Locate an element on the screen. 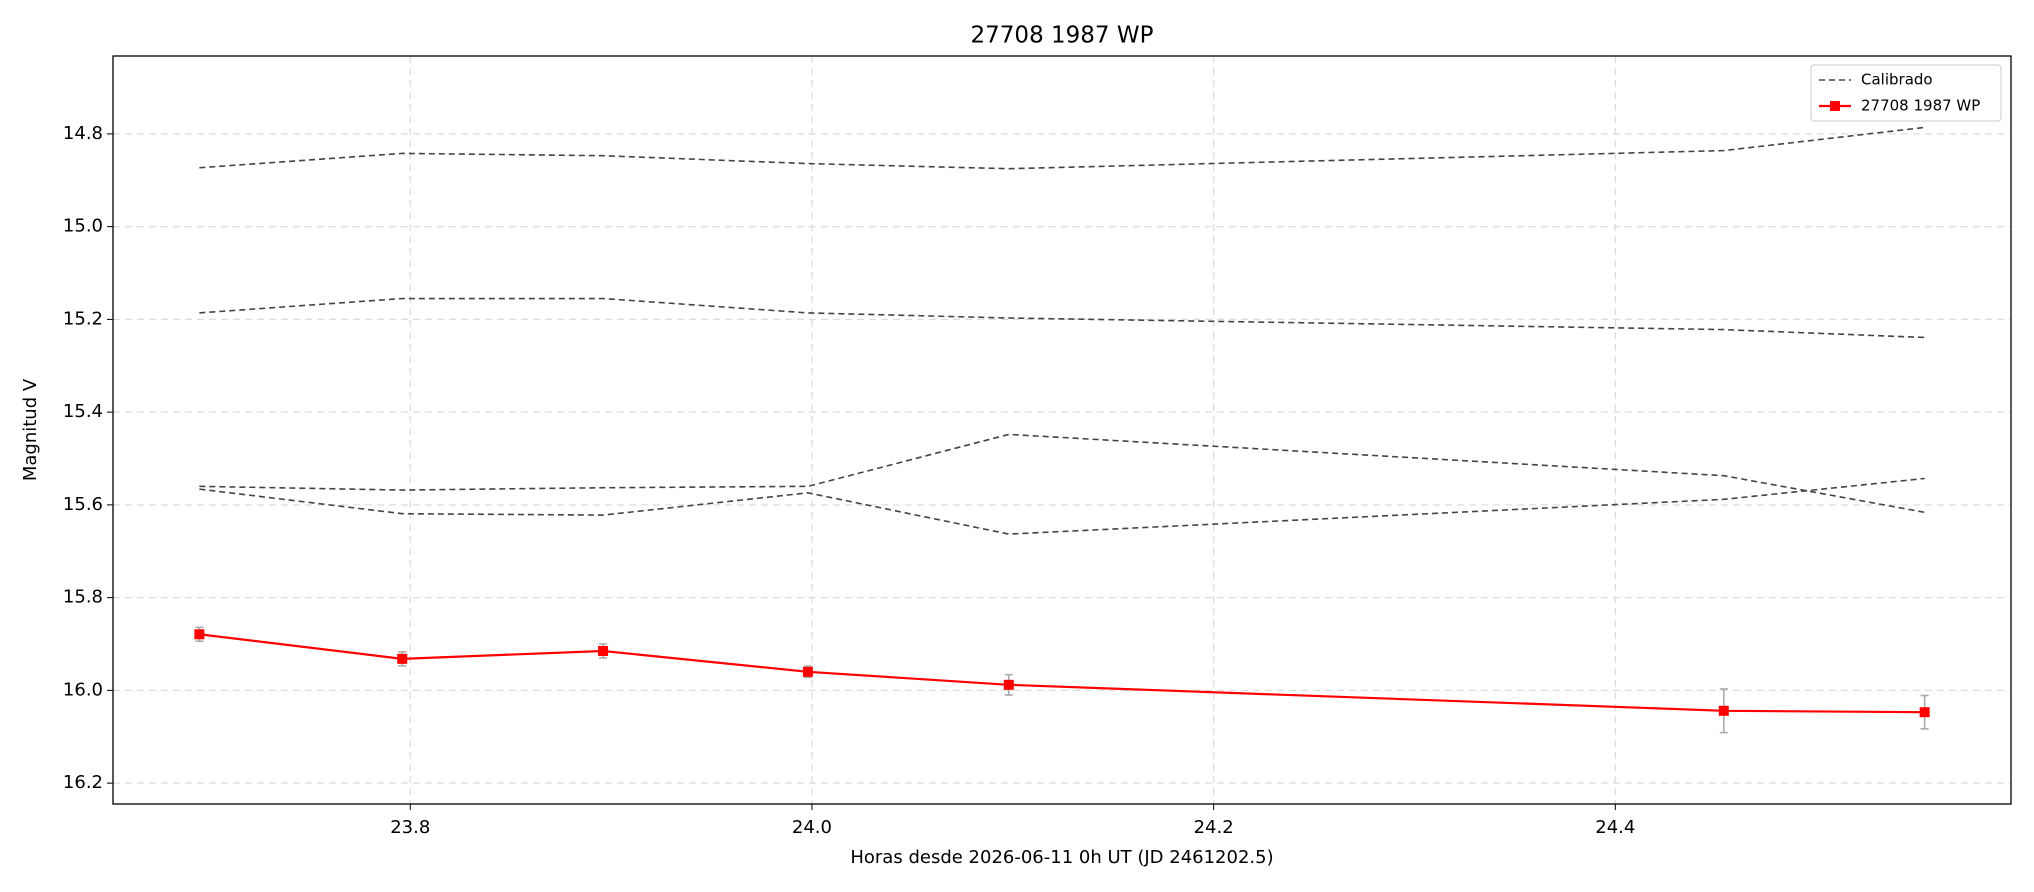  y-tick-label: 16.2 is located at coordinates (83, 782).